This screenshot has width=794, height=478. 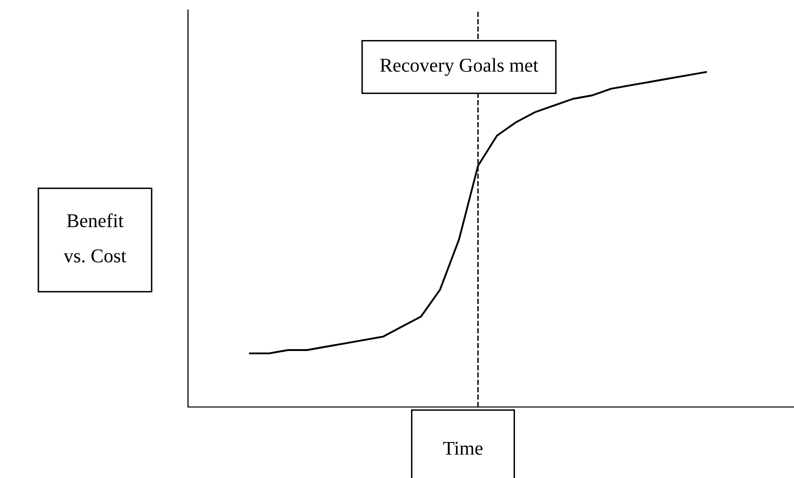 What do you see at coordinates (459, 67) in the screenshot?
I see `annotation: Recovery Goals met` at bounding box center [459, 67].